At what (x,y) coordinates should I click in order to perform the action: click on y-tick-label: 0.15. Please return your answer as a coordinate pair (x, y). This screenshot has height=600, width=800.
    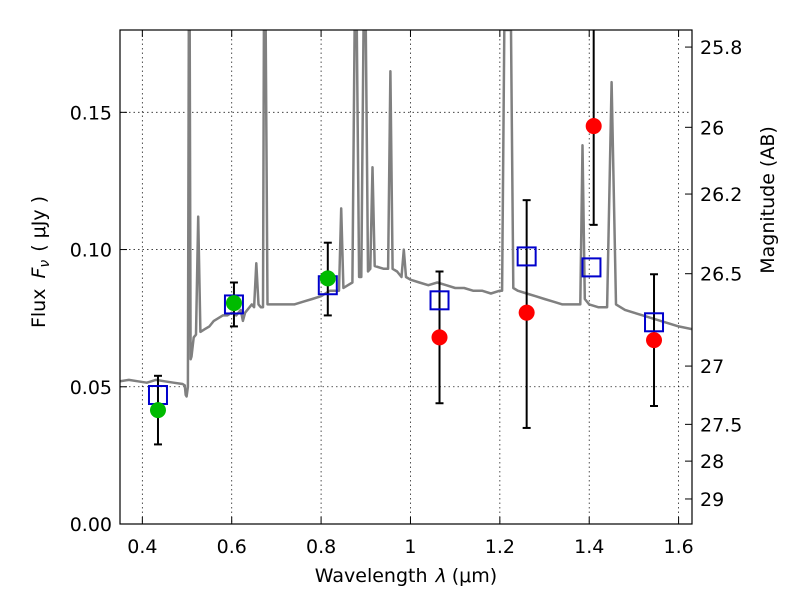
    Looking at the image, I should click on (91, 113).